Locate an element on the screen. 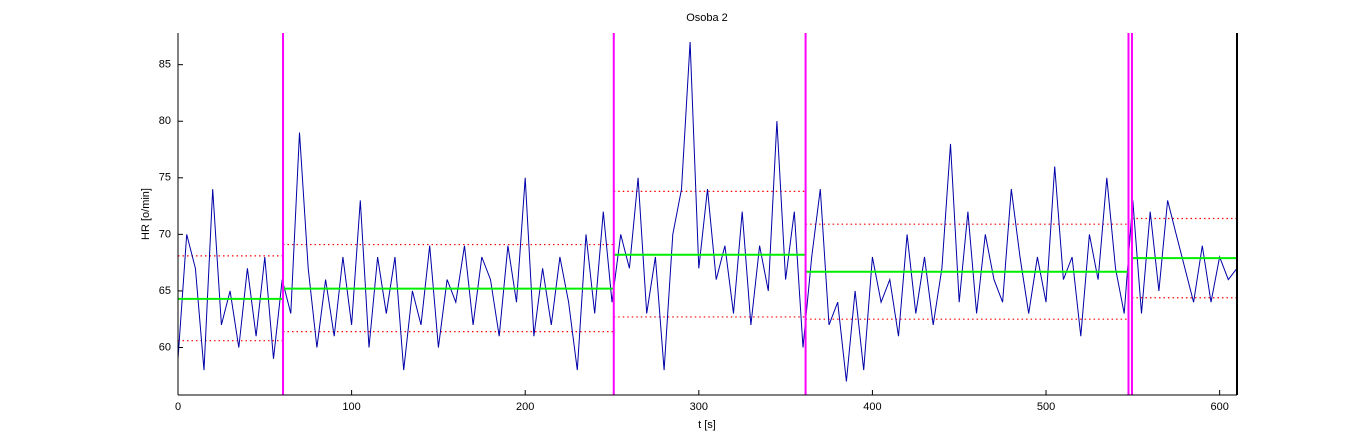 This screenshot has height=445, width=1366. x-tick-label: 0 is located at coordinates (178, 407).